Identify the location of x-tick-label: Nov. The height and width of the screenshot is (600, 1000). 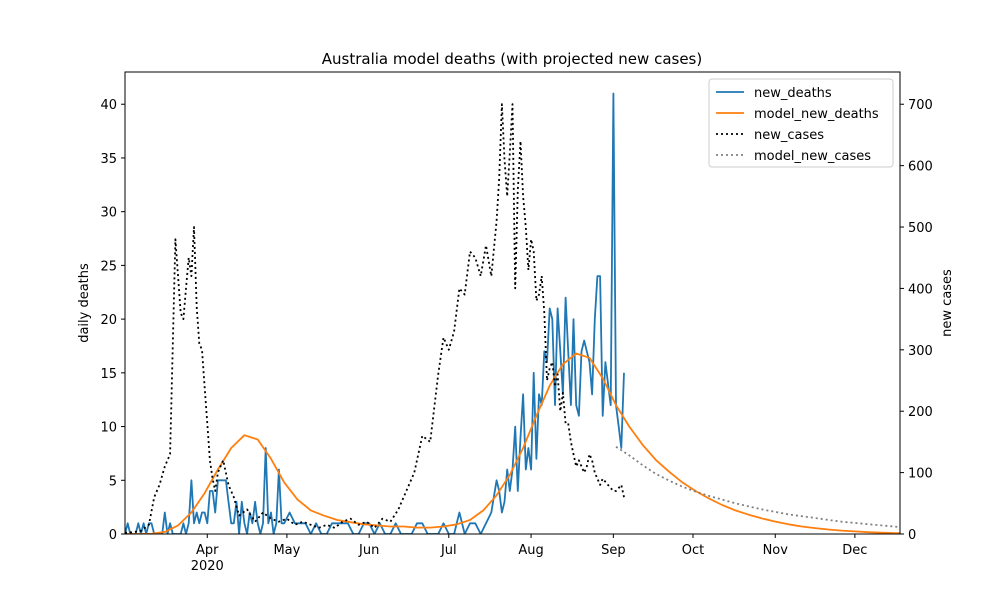
(776, 550).